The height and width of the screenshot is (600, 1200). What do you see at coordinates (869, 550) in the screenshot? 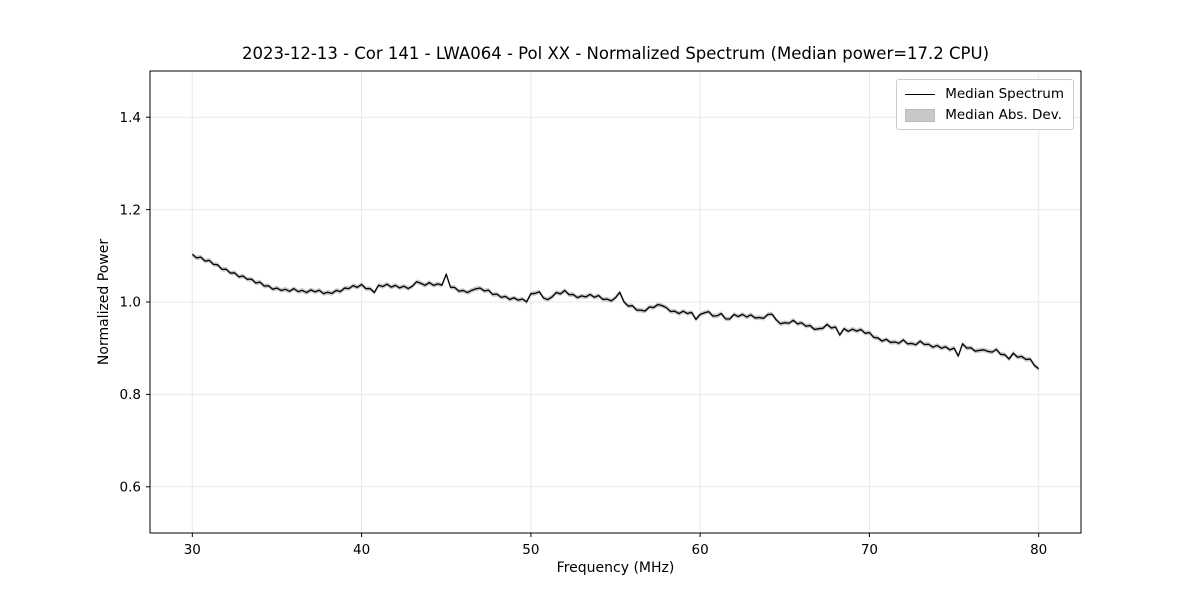
I see `x-tick-label: 70` at bounding box center [869, 550].